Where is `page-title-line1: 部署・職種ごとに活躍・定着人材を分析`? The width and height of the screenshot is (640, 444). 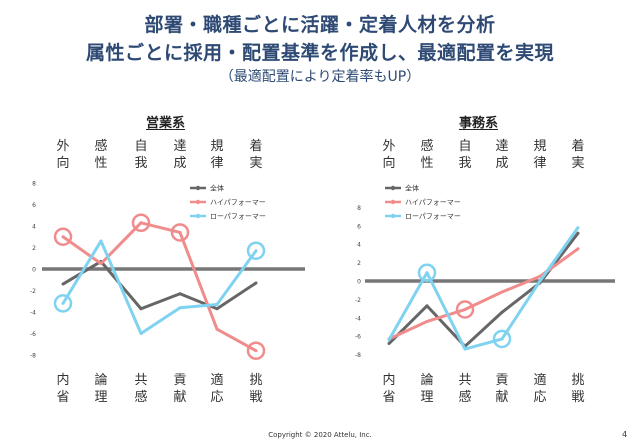 page-title-line1: 部署・職種ごとに活躍・定着人材を分析 is located at coordinates (320, 25).